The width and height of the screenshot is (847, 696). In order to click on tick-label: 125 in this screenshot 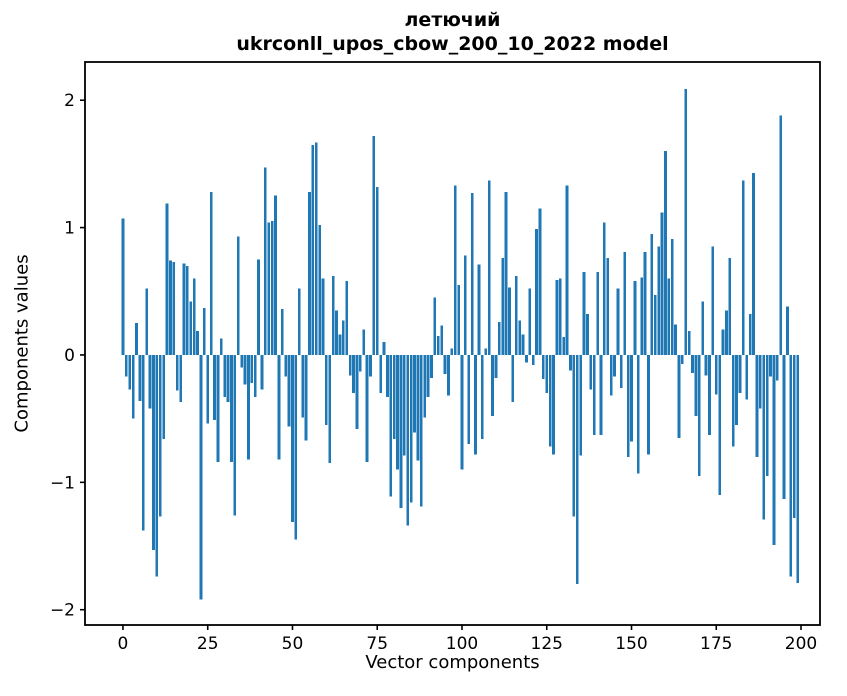, I will do `click(547, 644)`.